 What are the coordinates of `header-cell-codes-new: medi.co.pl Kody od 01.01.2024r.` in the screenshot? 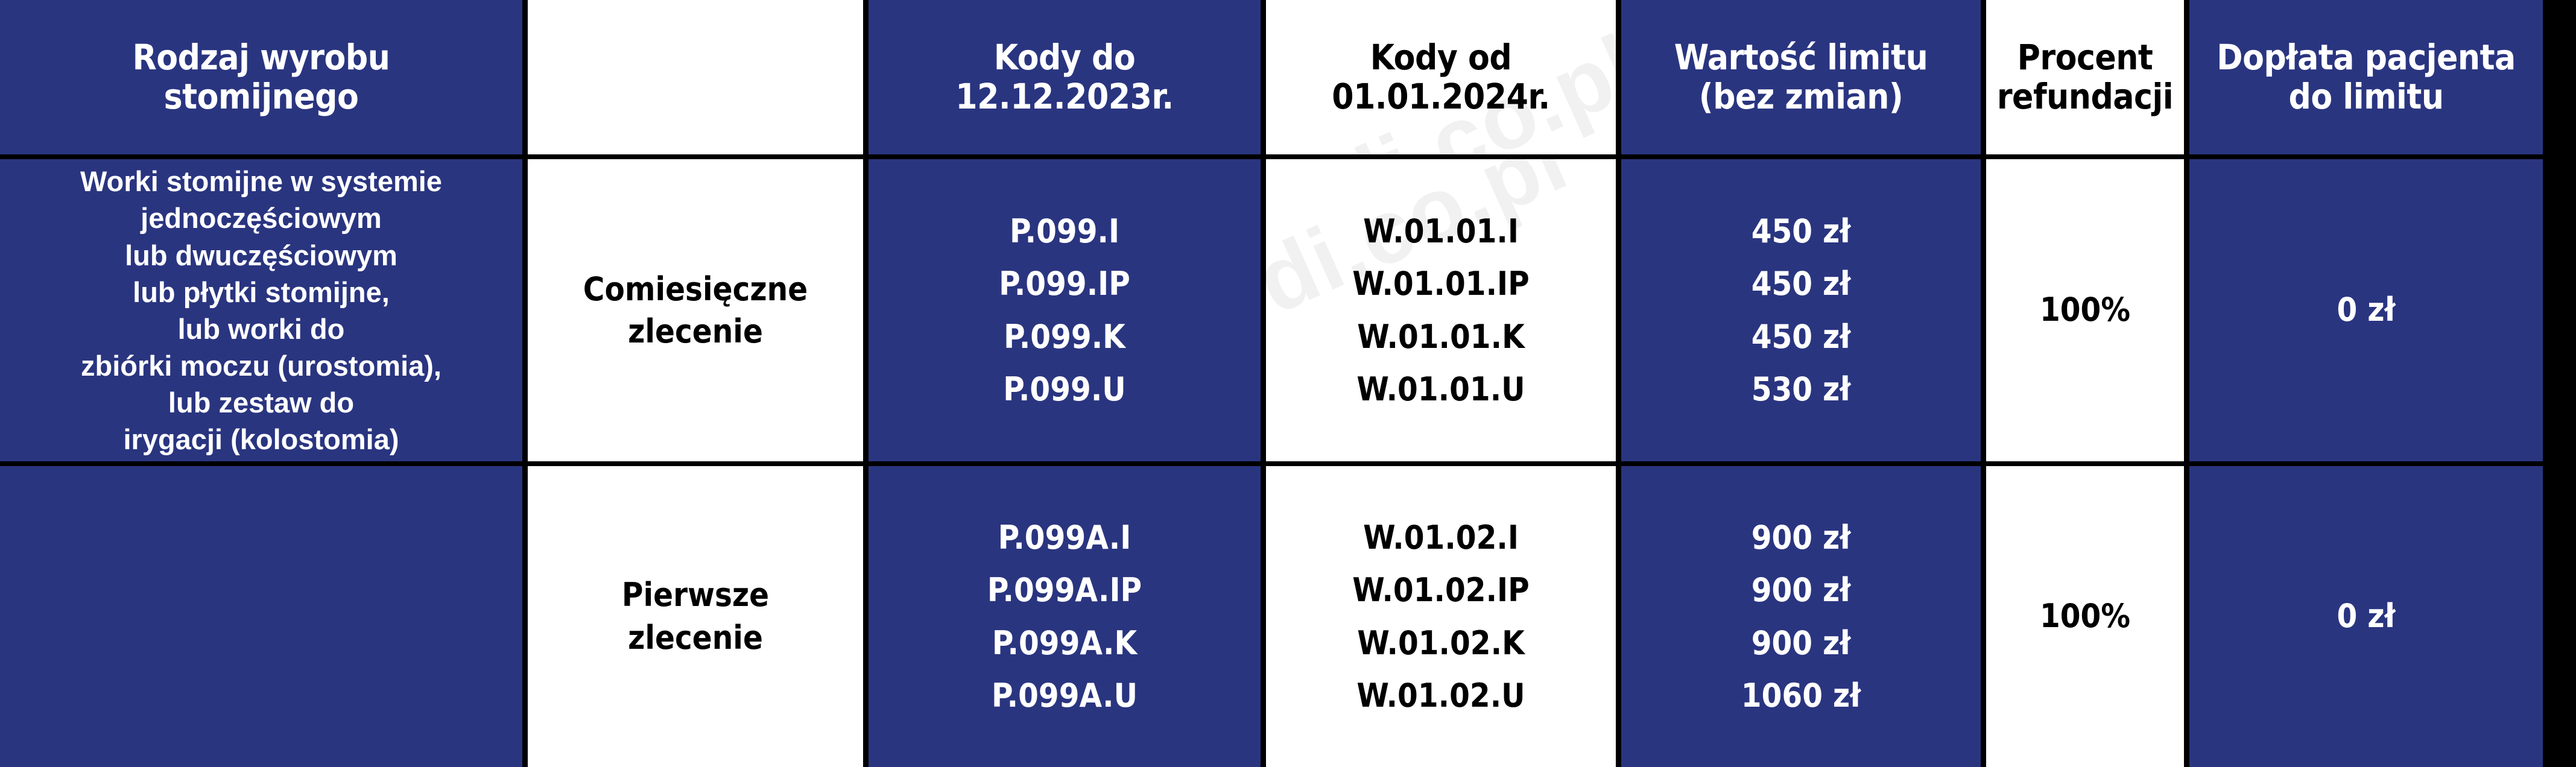 It's located at (1441, 78).